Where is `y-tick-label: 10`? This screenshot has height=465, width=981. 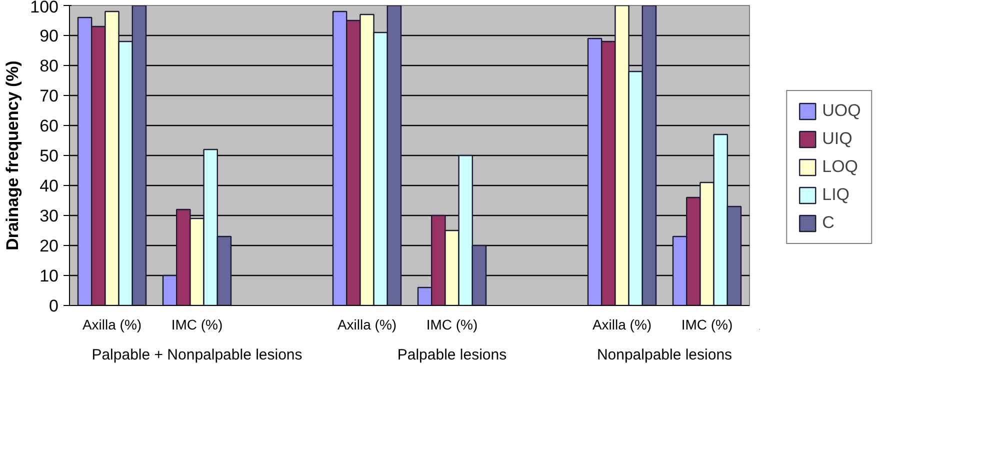
y-tick-label: 10 is located at coordinates (49, 276).